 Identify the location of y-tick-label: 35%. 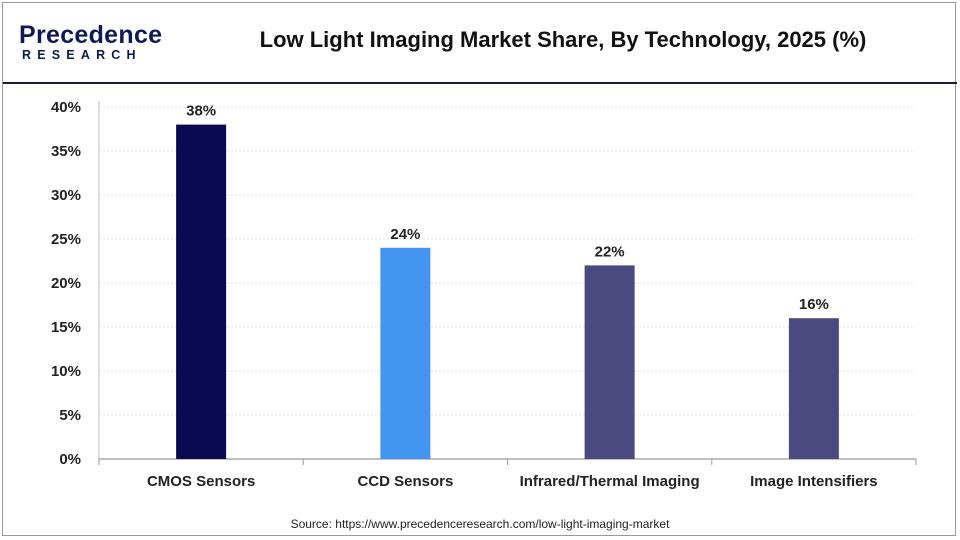
(66, 151).